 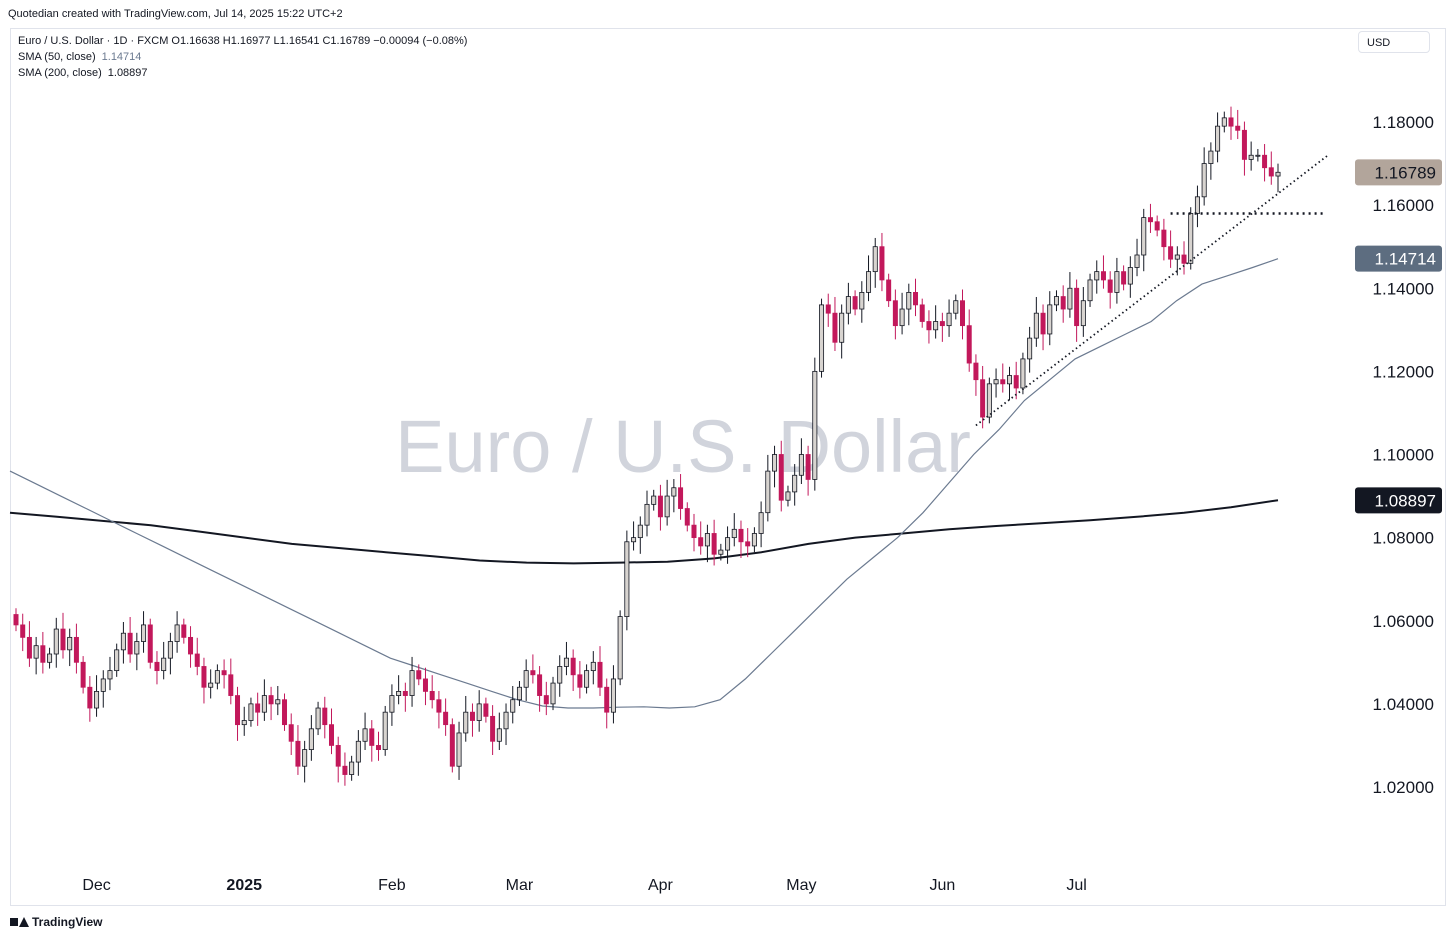 I want to click on sma50-price-badge, so click(x=1398, y=258).